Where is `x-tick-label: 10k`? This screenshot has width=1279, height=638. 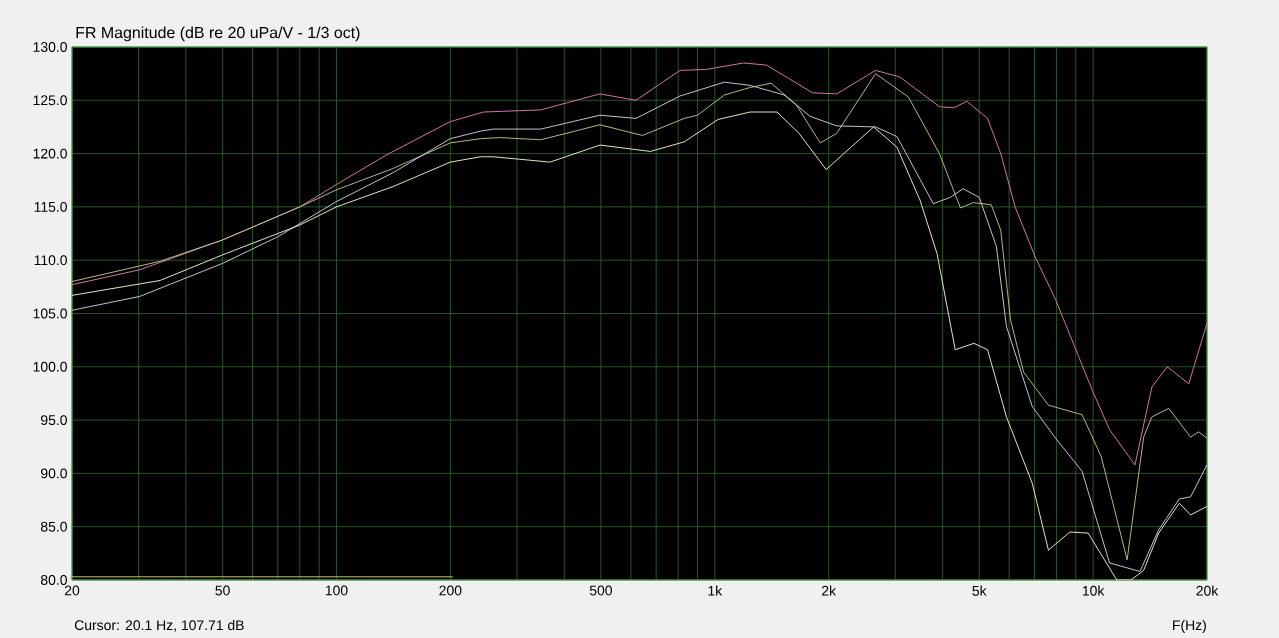
x-tick-label: 10k is located at coordinates (1093, 590).